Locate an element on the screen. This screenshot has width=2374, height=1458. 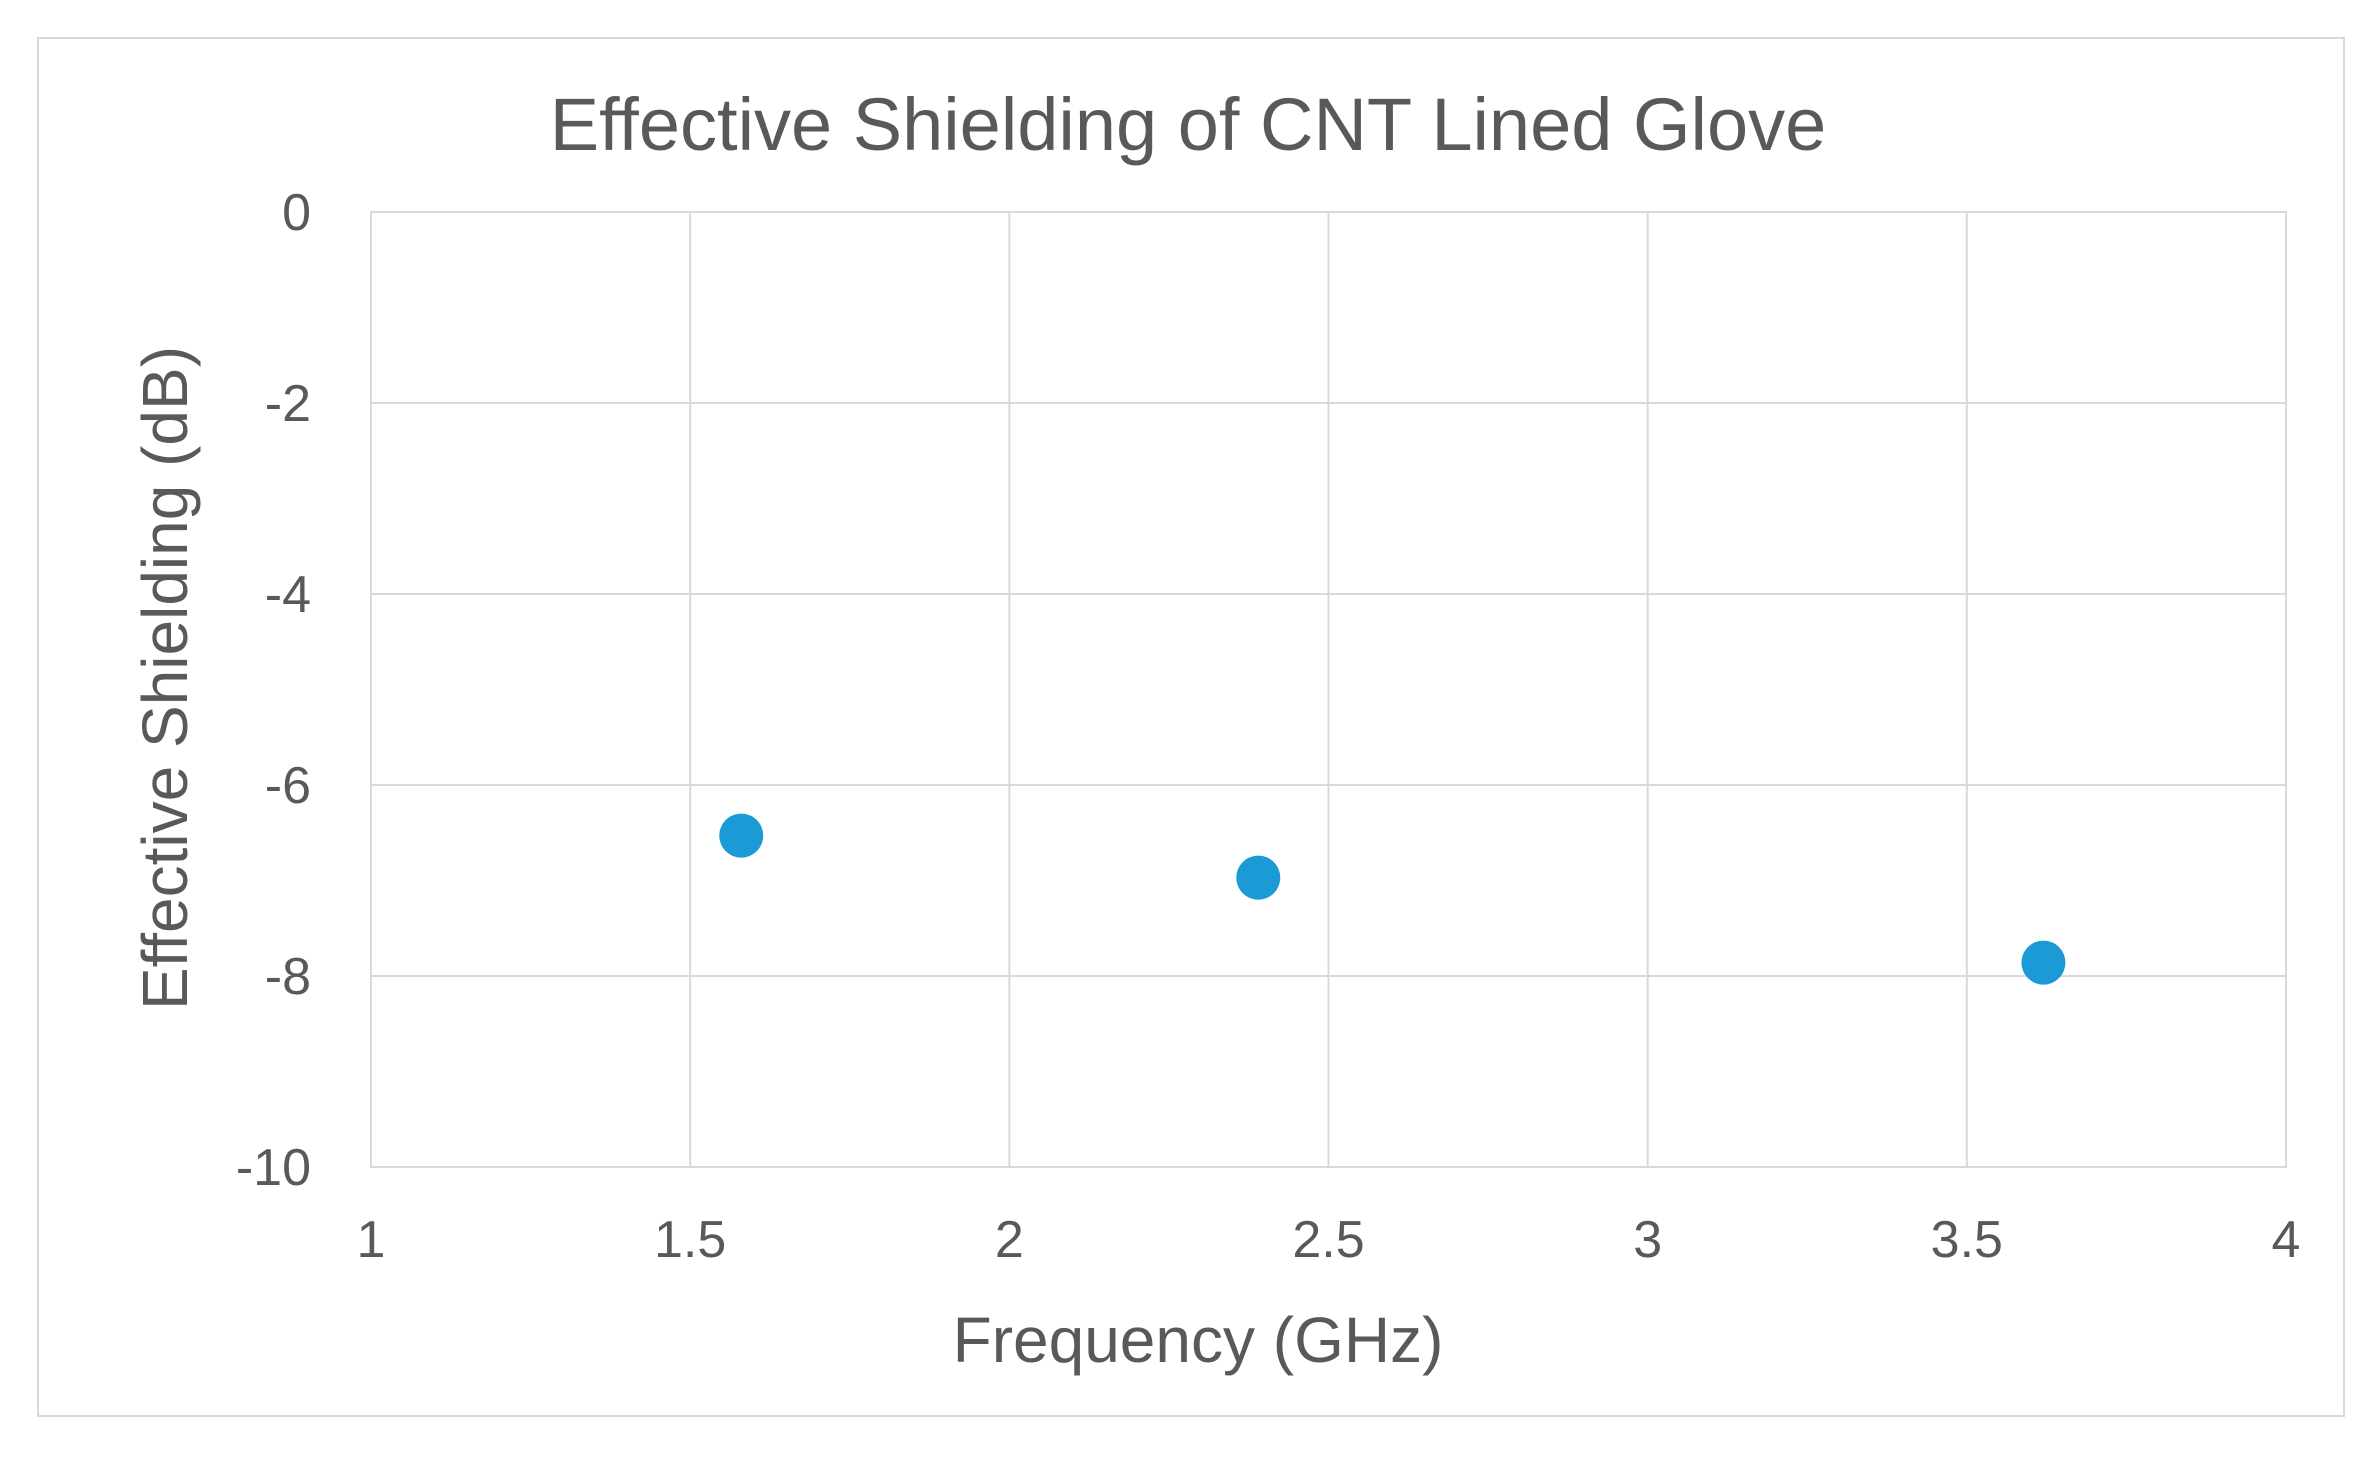
data-points is located at coordinates (1392, 899).